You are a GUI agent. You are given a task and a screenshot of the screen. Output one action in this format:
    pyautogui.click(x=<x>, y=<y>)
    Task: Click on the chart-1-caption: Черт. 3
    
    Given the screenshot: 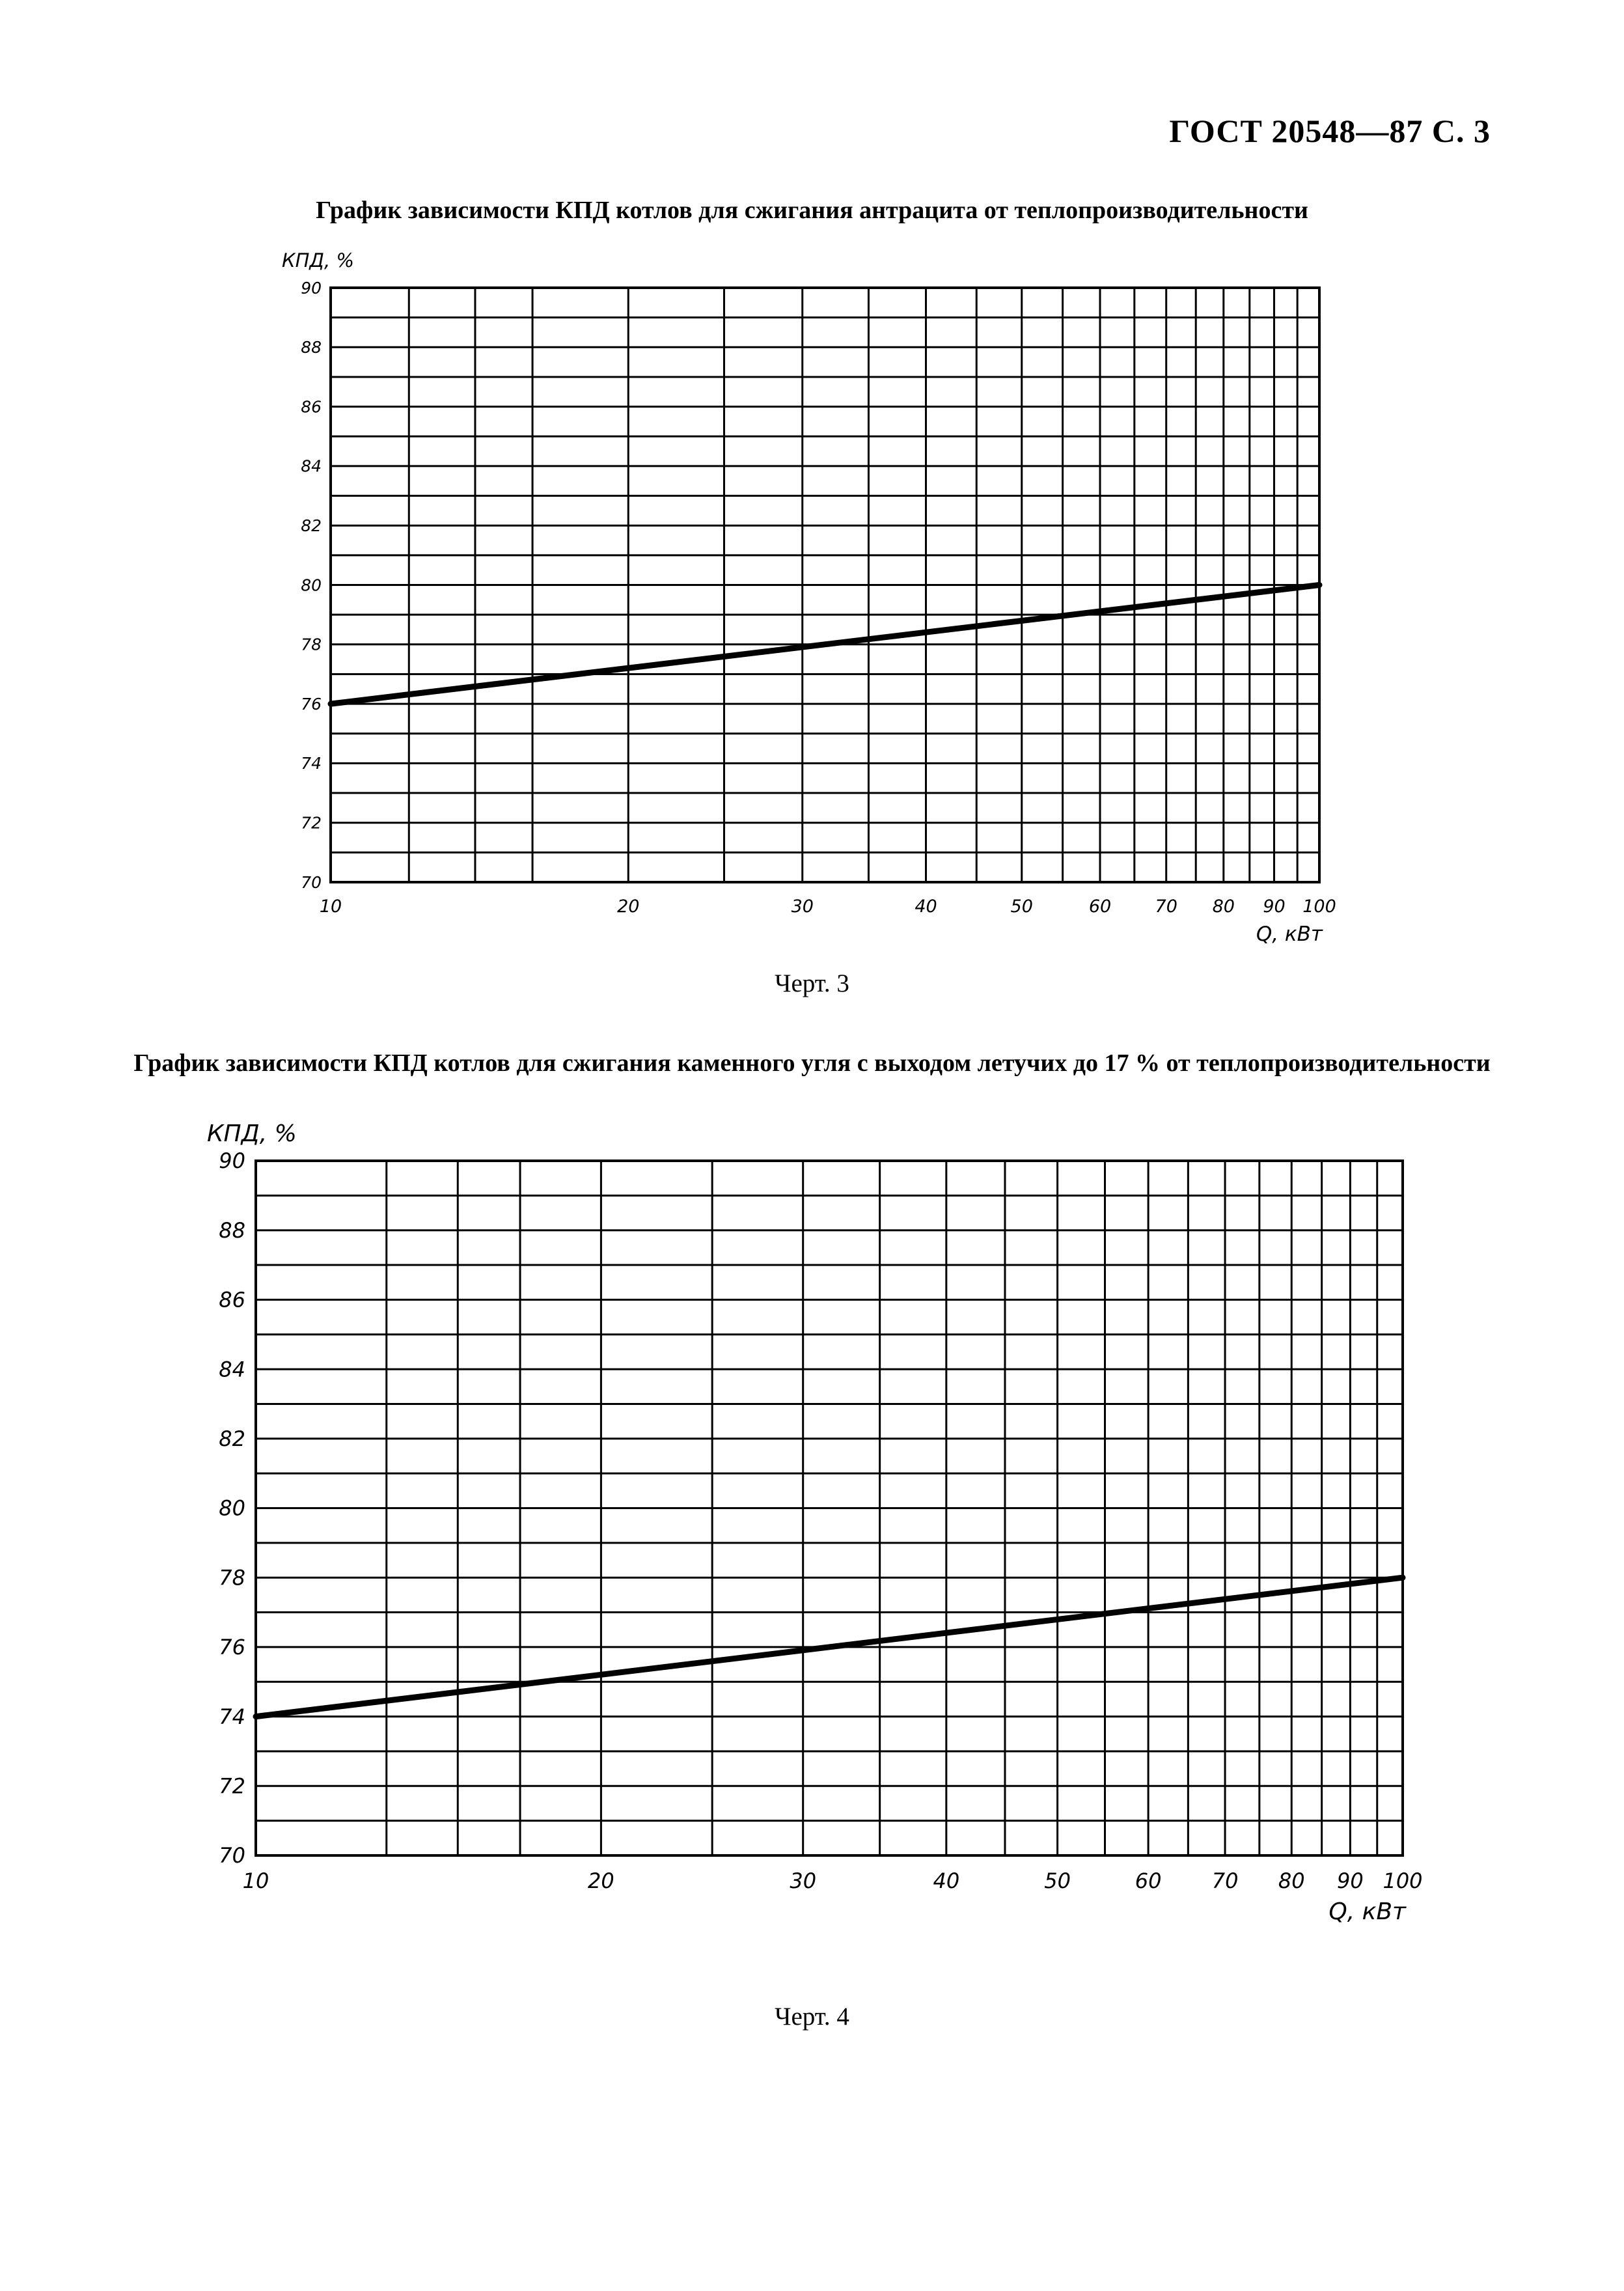 What is the action you would take?
    pyautogui.click(x=812, y=983)
    